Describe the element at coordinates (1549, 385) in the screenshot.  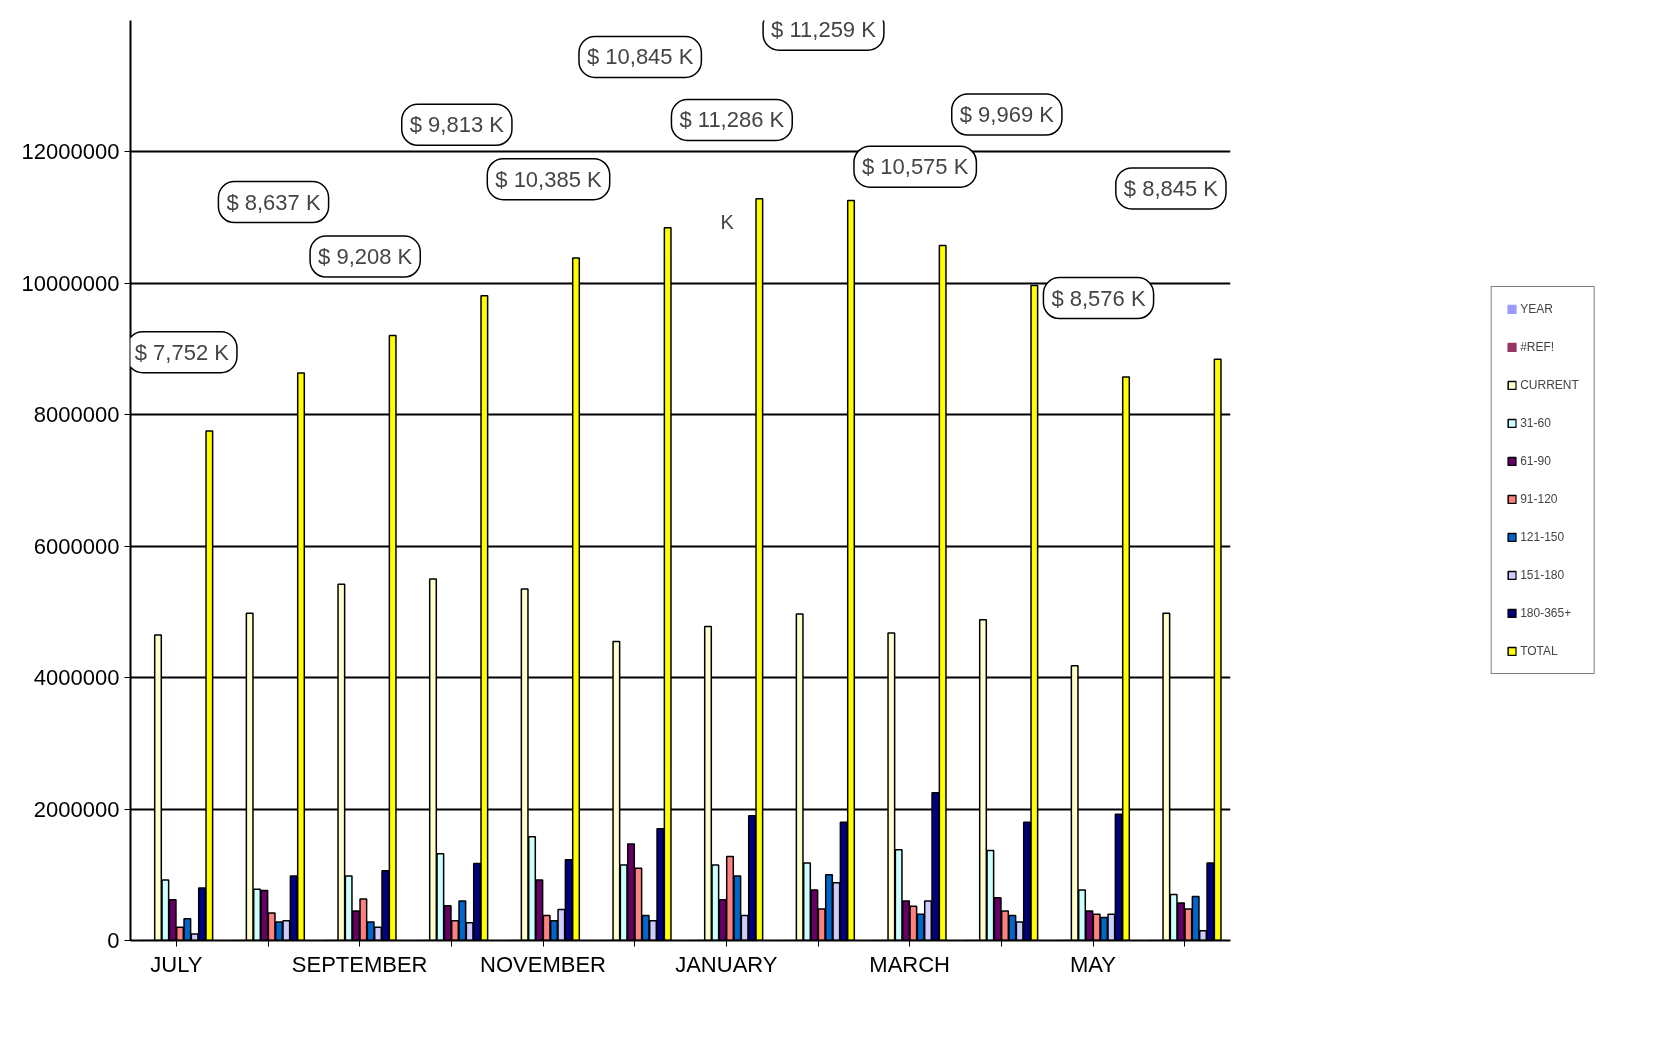
I see `legend-label: CURRENT` at that location.